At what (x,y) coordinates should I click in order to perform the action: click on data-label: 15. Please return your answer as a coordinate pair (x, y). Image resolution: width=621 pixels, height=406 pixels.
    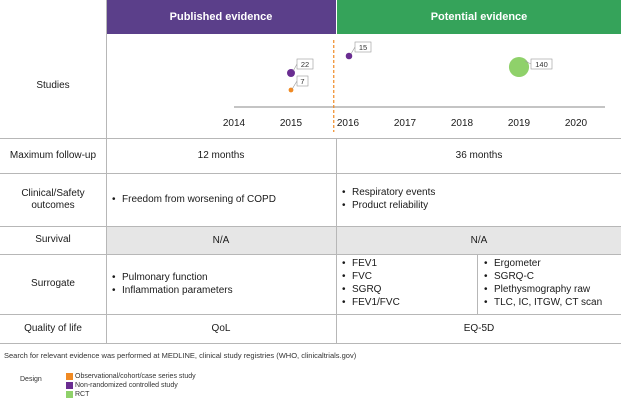
    Looking at the image, I should click on (363, 47).